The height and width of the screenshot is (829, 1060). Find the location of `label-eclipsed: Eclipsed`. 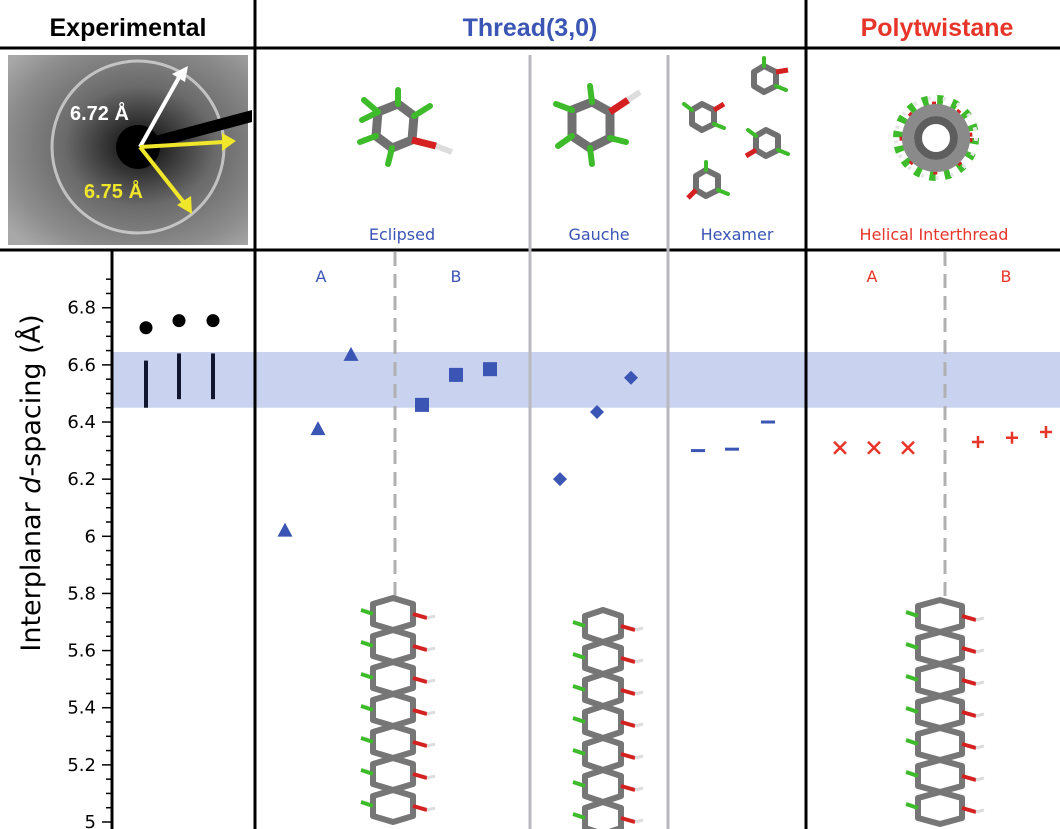

label-eclipsed: Eclipsed is located at coordinates (402, 234).